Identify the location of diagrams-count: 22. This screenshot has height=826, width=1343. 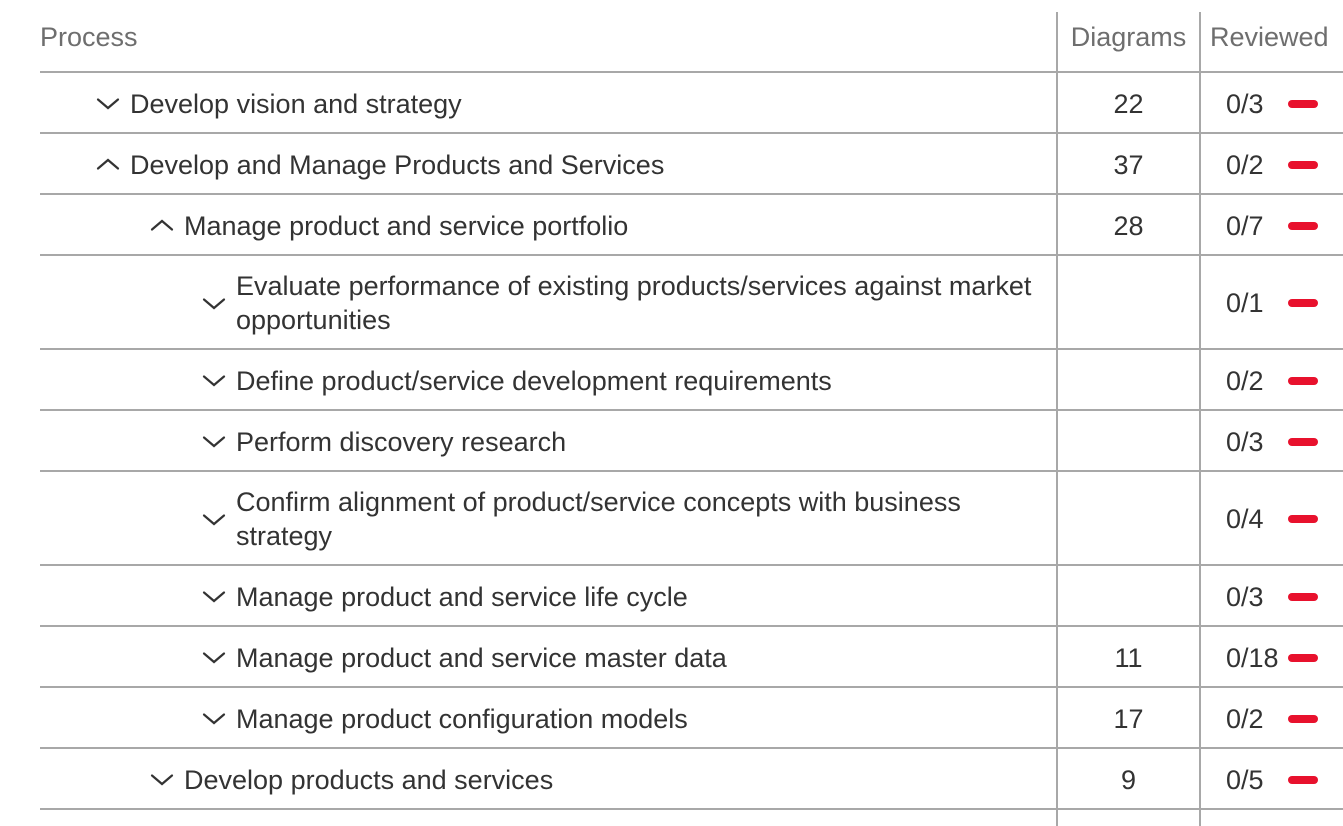
(1128, 103).